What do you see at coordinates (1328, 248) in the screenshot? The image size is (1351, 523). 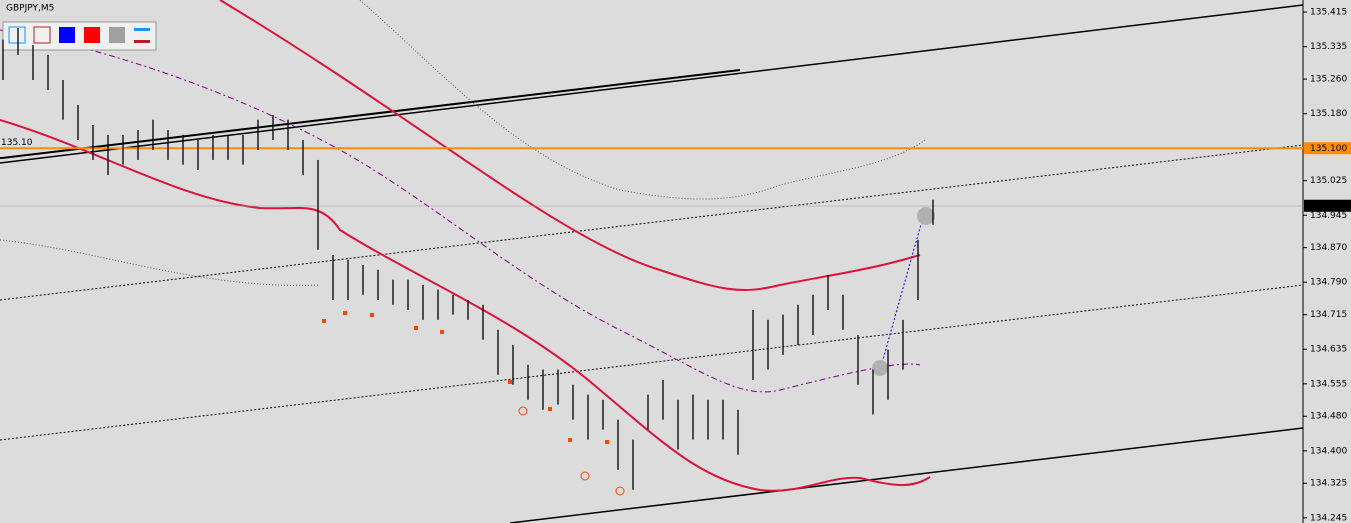 I see `y-tick-label: 134.870` at bounding box center [1328, 248].